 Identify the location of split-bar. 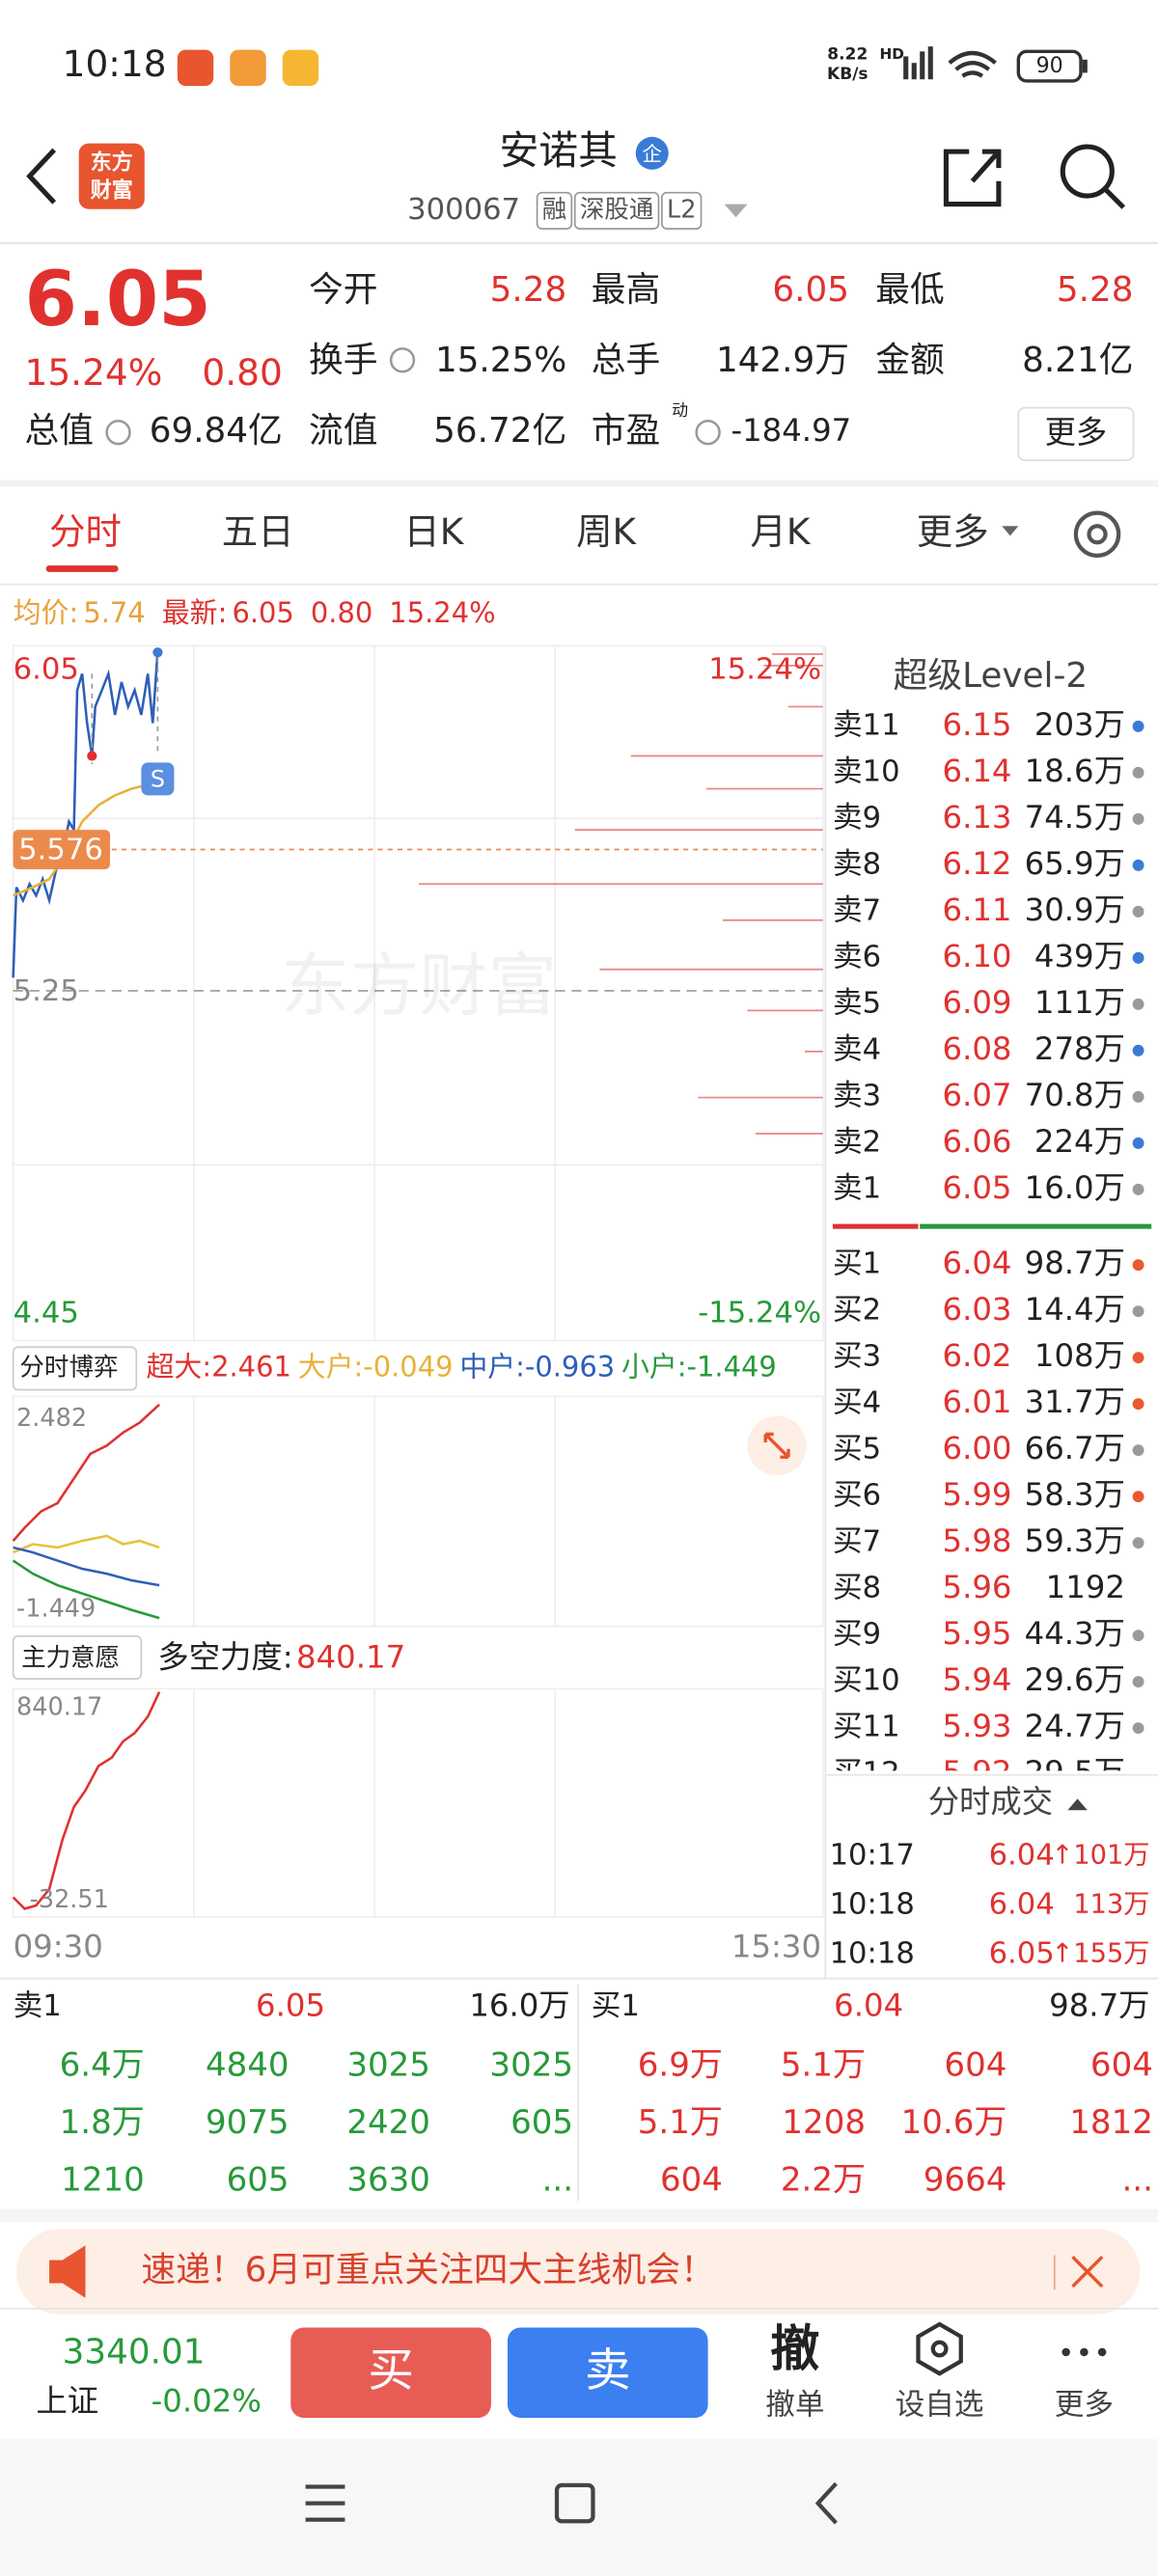
(875, 1226).